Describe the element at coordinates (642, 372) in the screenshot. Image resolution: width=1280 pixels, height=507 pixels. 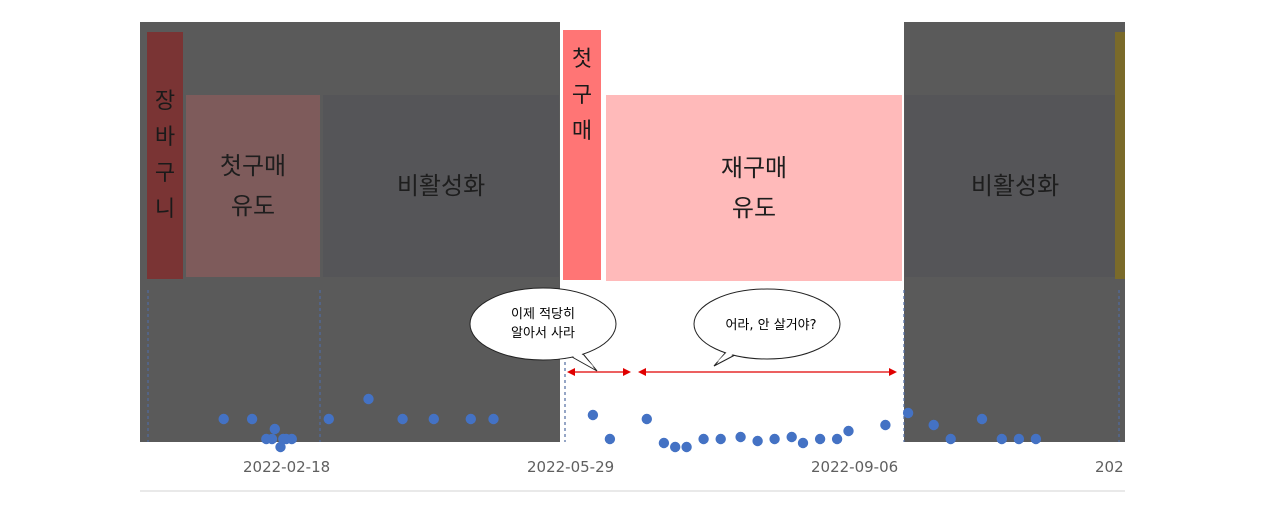
I see `arrow-repurchase-window-head-left` at that location.